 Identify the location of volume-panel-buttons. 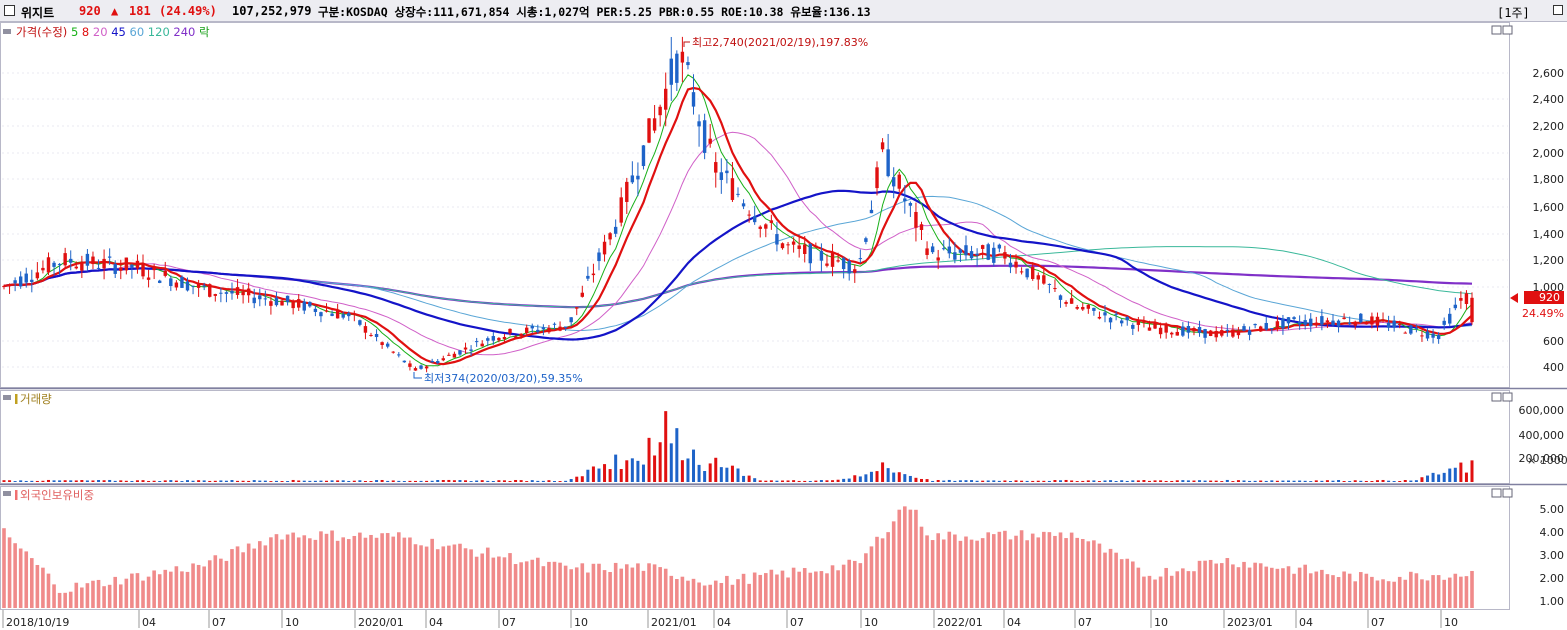
(1502, 397).